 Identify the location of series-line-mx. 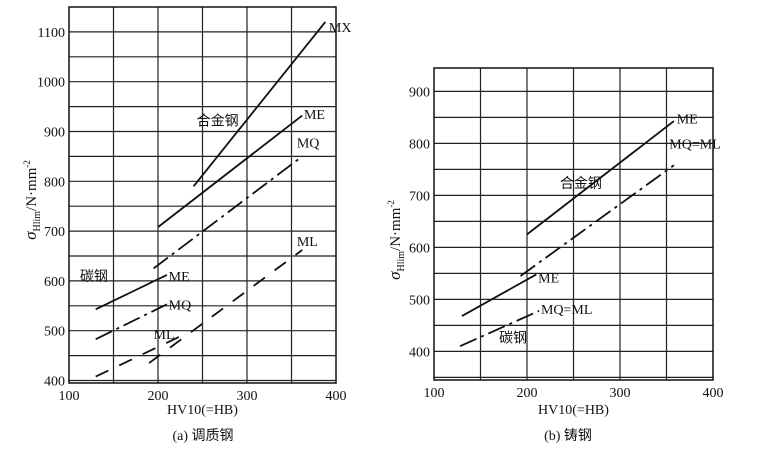
(259, 104).